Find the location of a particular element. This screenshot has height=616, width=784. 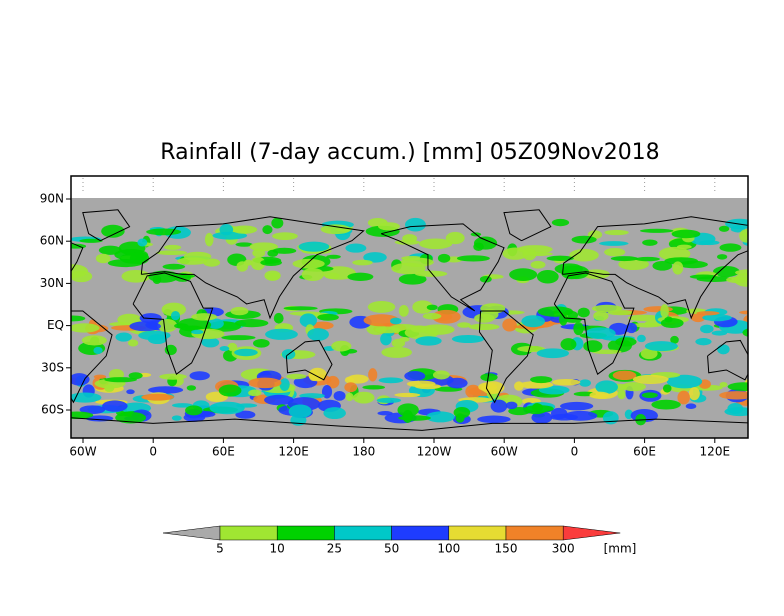

lon-label: 0 is located at coordinates (575, 452).